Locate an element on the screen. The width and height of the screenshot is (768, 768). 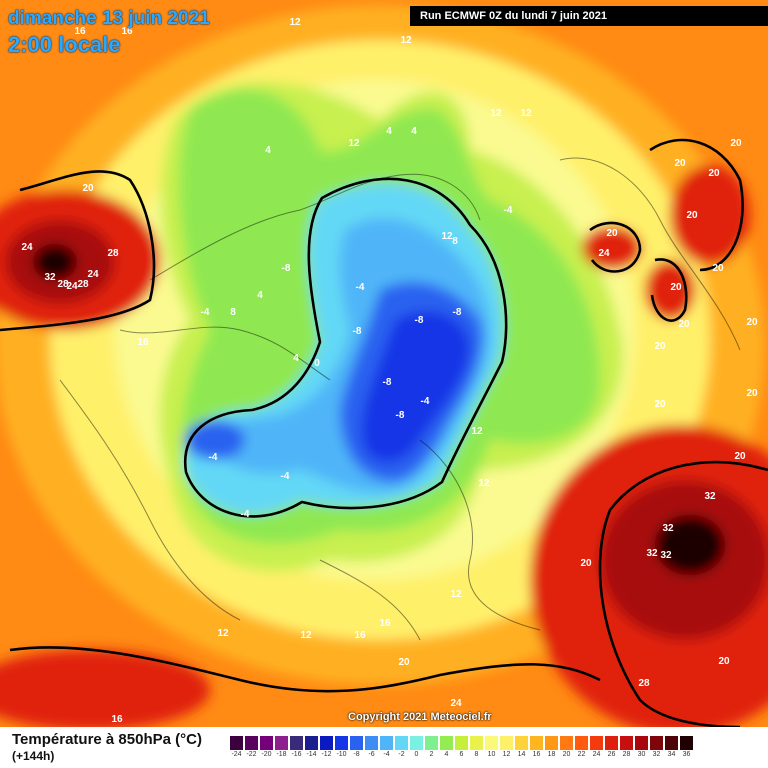
legend-tick: 12 is located at coordinates (506, 754).